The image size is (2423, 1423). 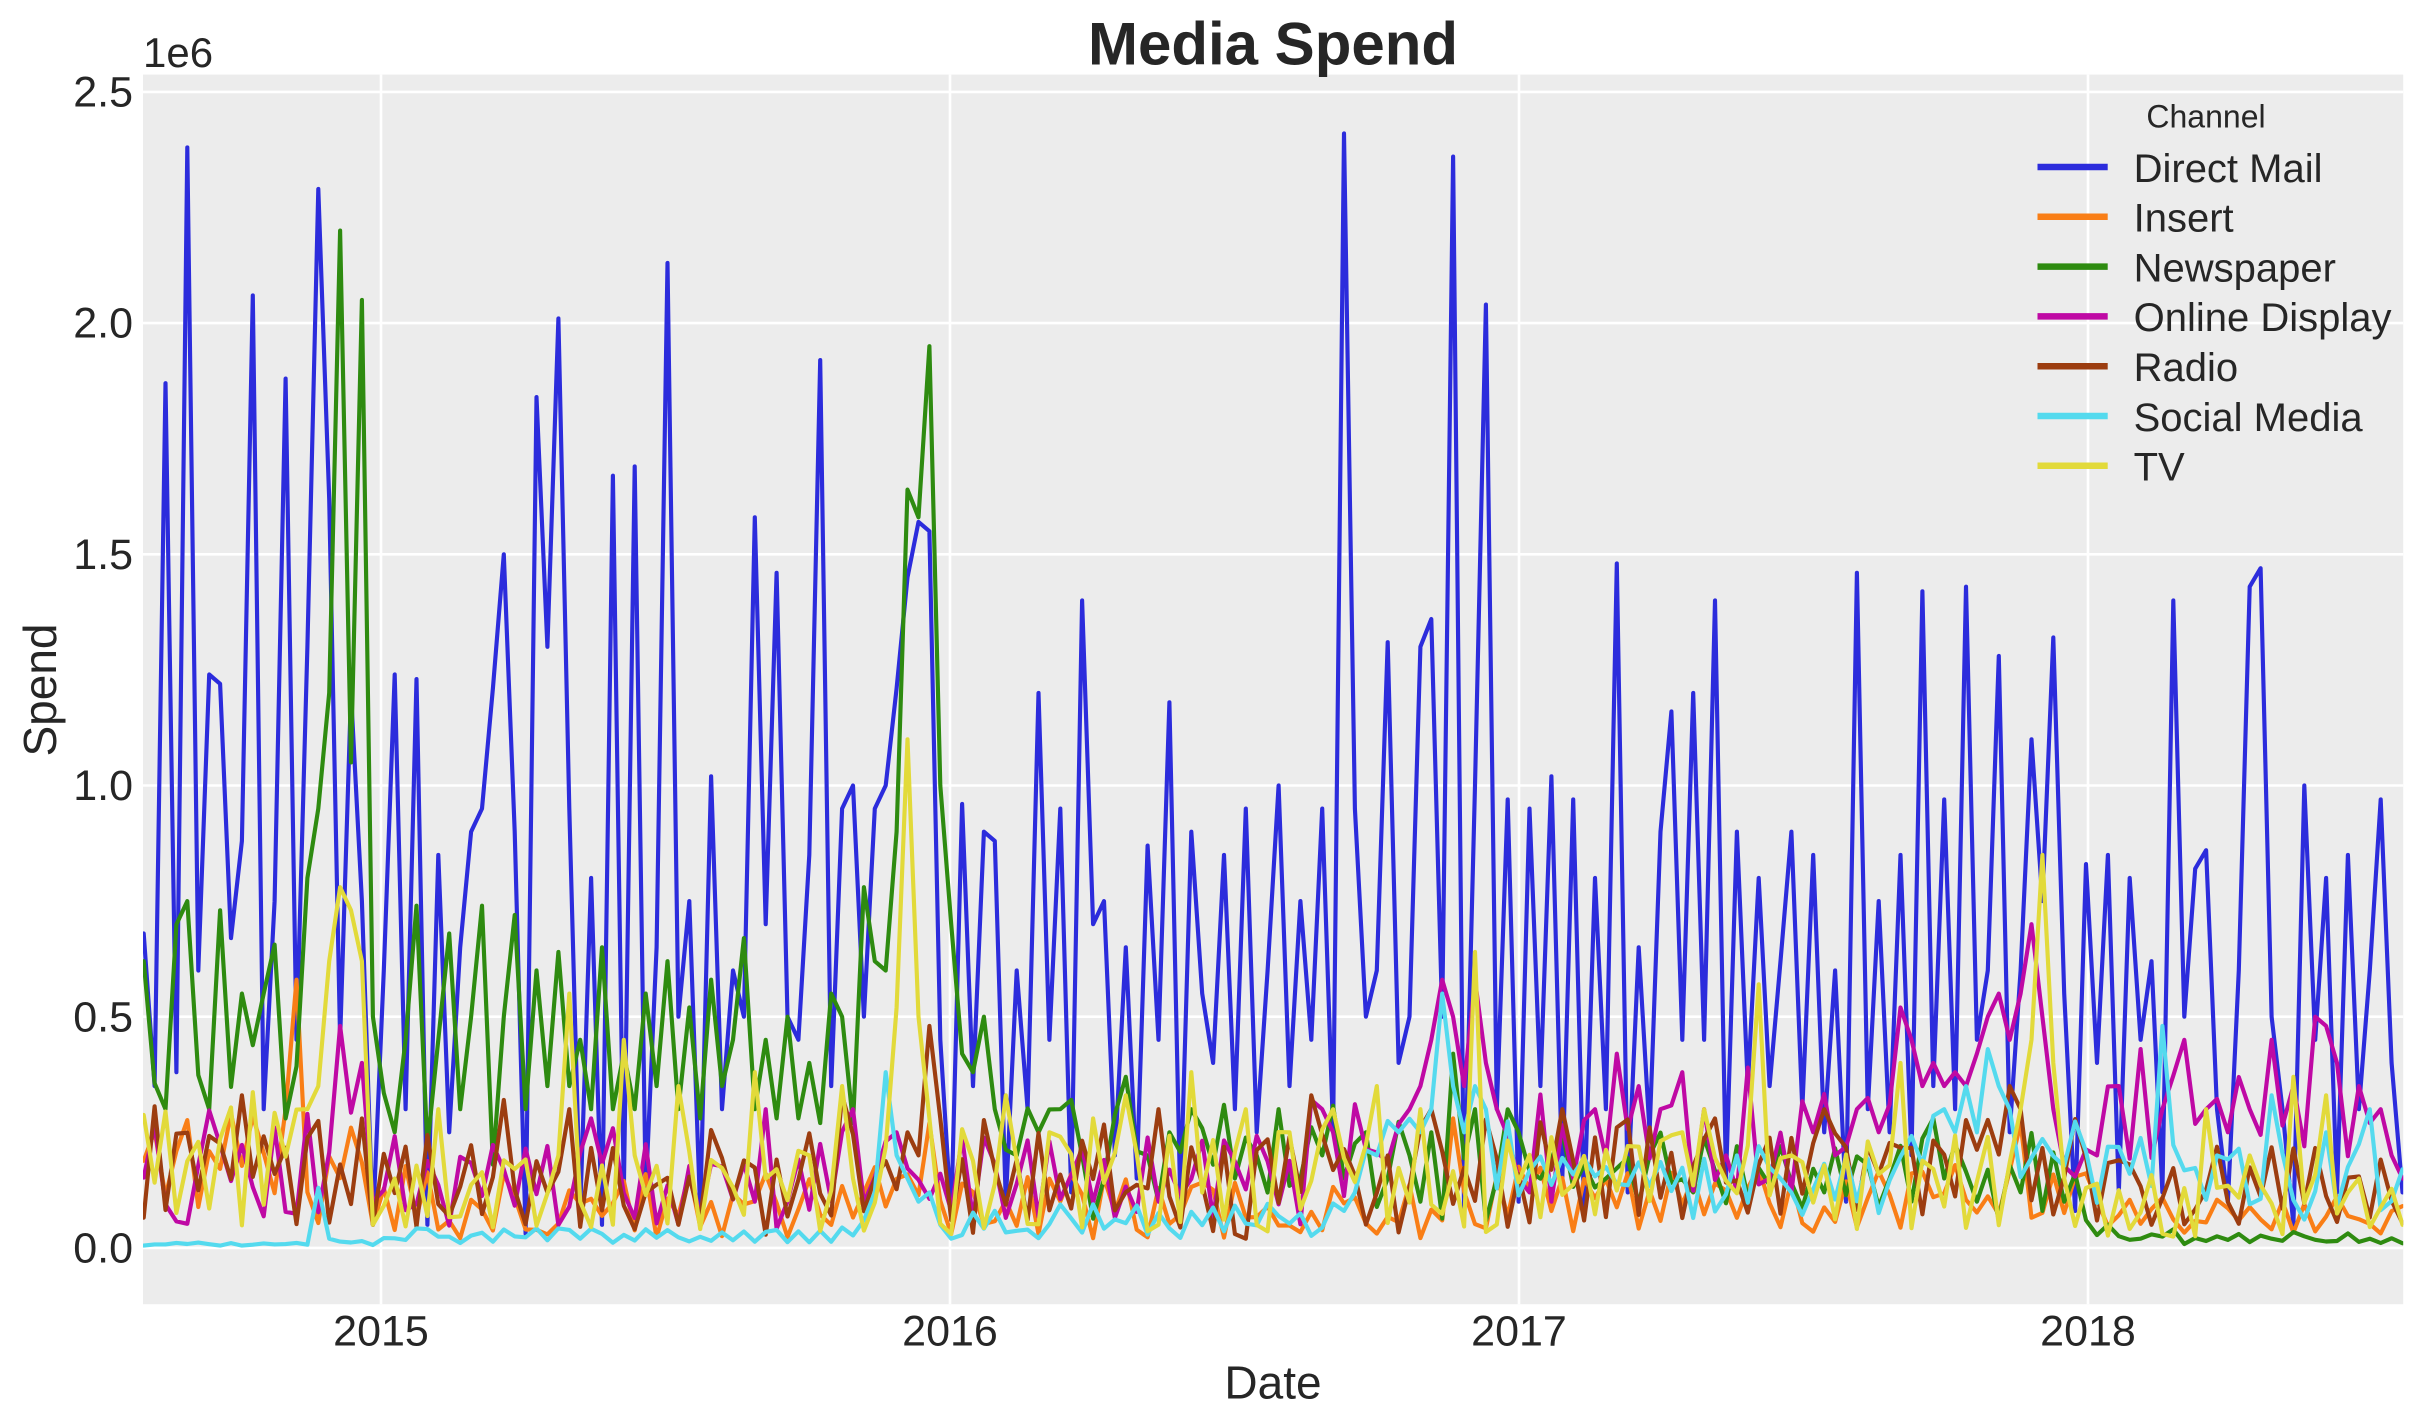 What do you see at coordinates (103, 93) in the screenshot?
I see `svg-text: 2.5` at bounding box center [103, 93].